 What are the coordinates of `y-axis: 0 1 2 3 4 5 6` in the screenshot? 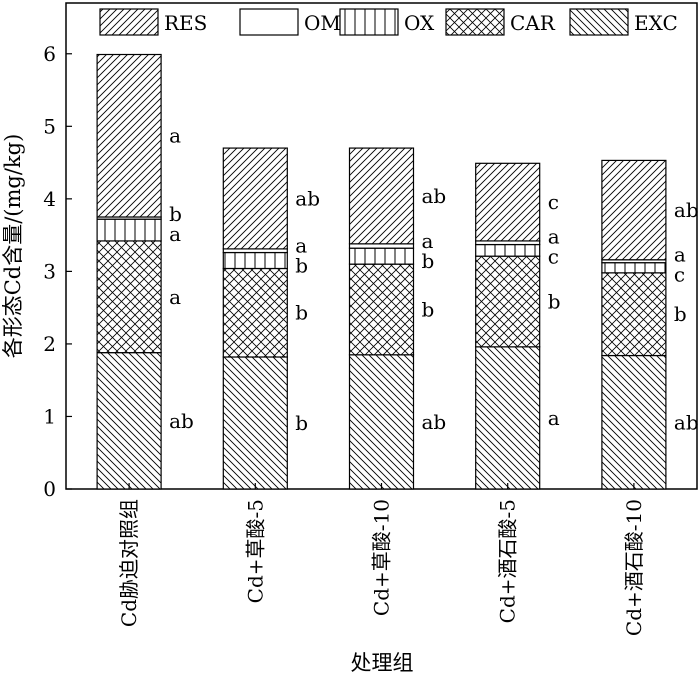 It's located at (57, 271).